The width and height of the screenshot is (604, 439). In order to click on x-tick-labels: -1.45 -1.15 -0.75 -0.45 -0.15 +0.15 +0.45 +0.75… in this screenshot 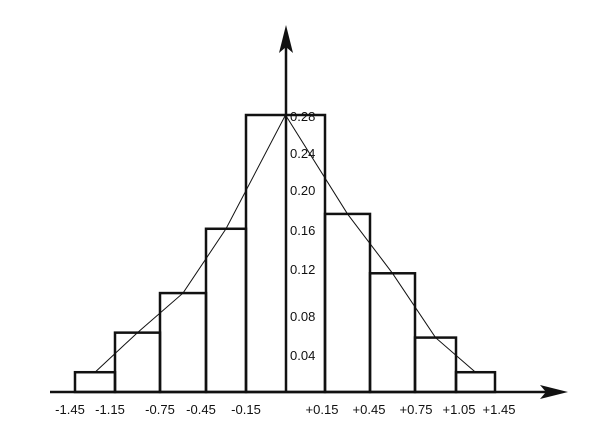, I will do `click(285, 409)`.